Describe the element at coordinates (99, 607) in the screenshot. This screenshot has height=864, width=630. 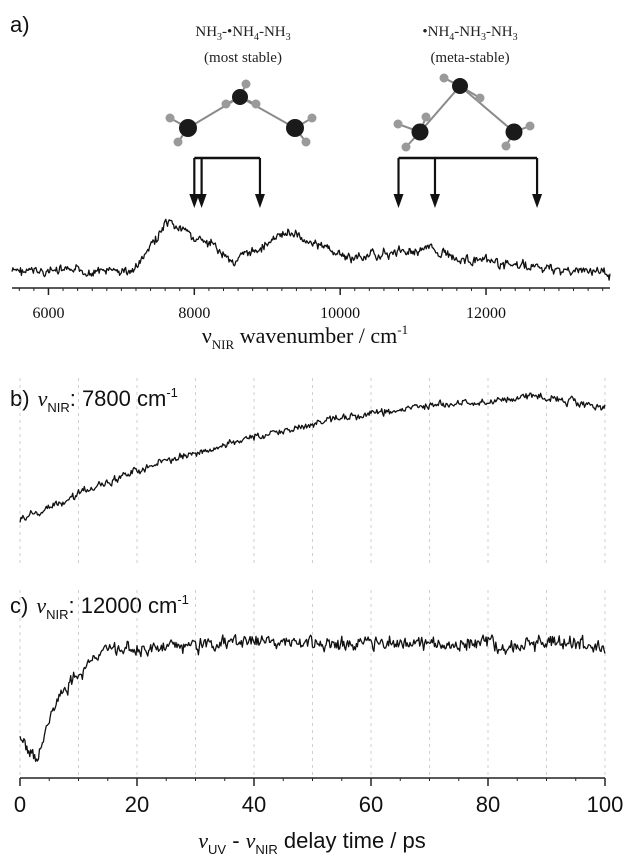
I see `panel-c-label: c) νNIR: 12000 cm-1` at that location.